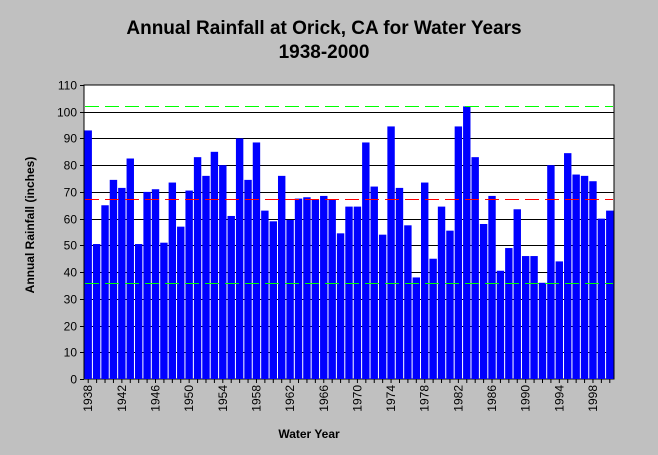 The image size is (658, 455). What do you see at coordinates (71, 327) in the screenshot?
I see `y-tick-label: 20` at bounding box center [71, 327].